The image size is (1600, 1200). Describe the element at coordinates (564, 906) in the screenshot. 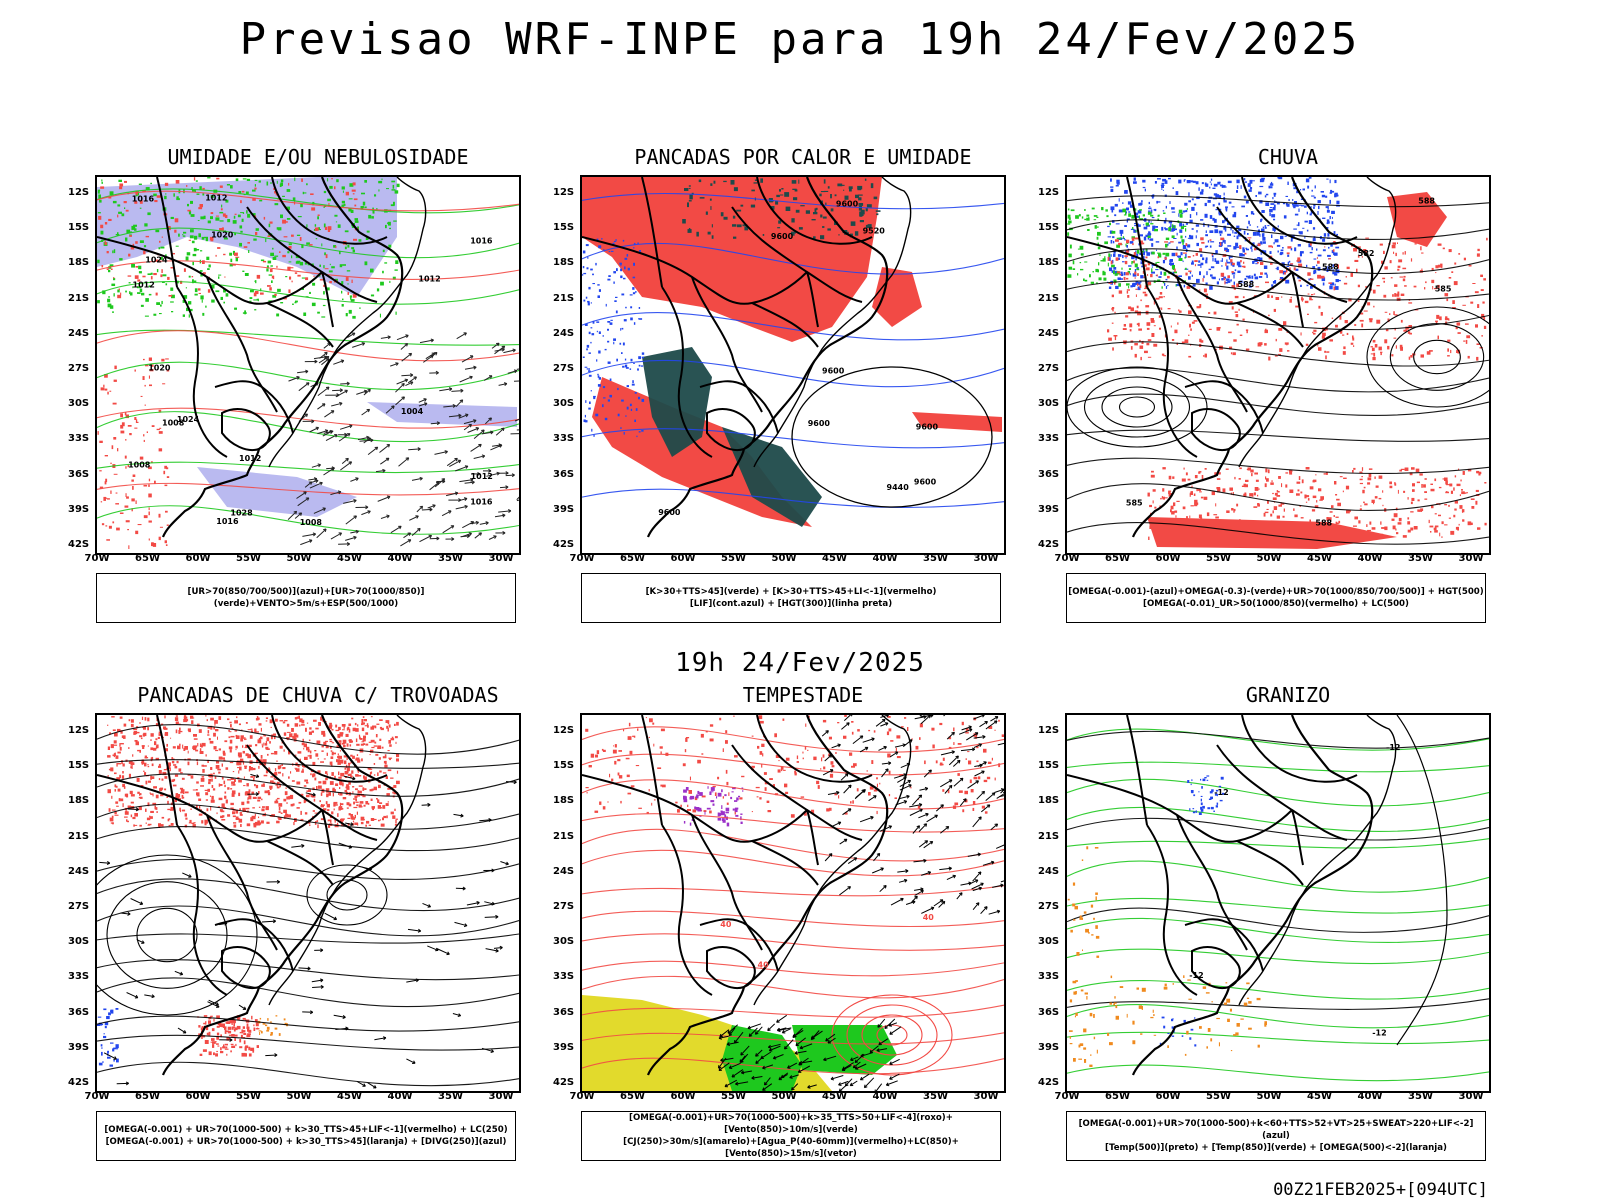

I see `lat-tick-label: 27S` at that location.